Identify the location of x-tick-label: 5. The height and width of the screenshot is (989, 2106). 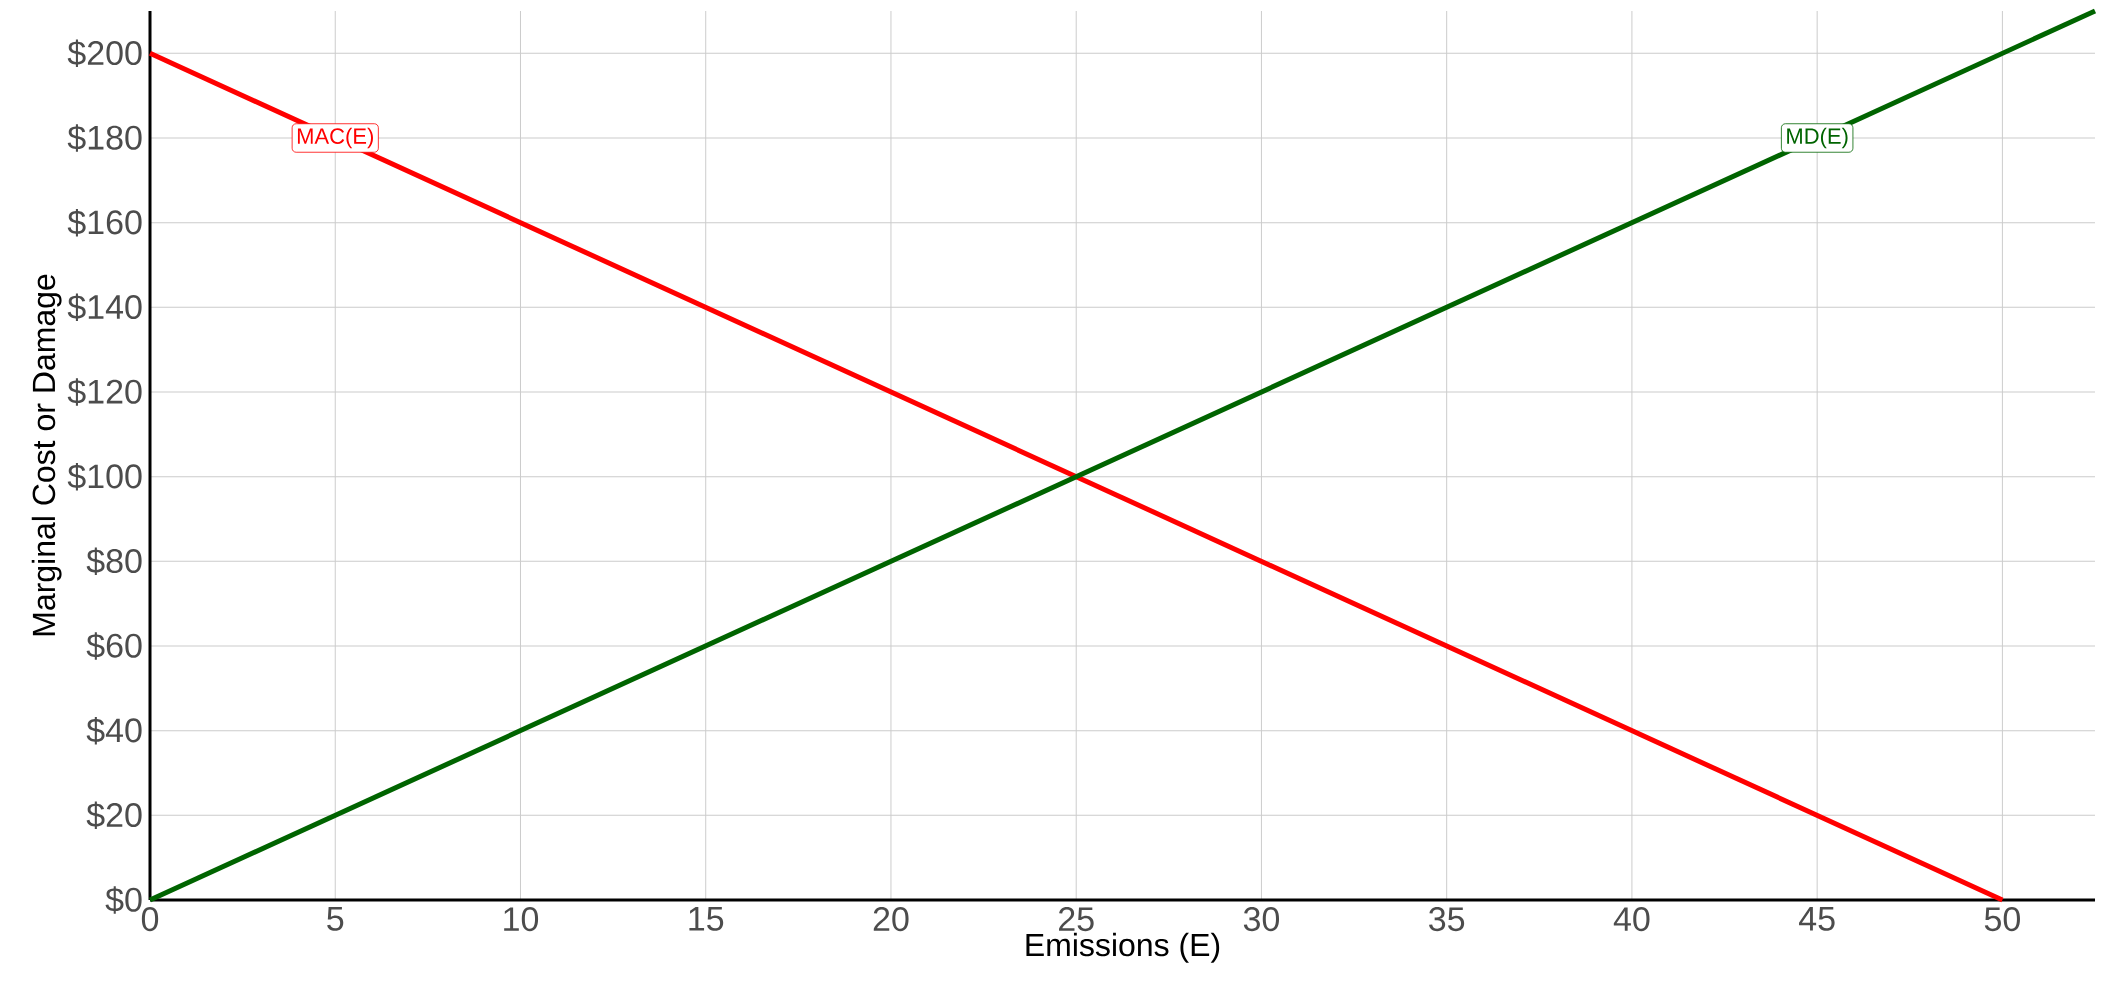
(335, 919).